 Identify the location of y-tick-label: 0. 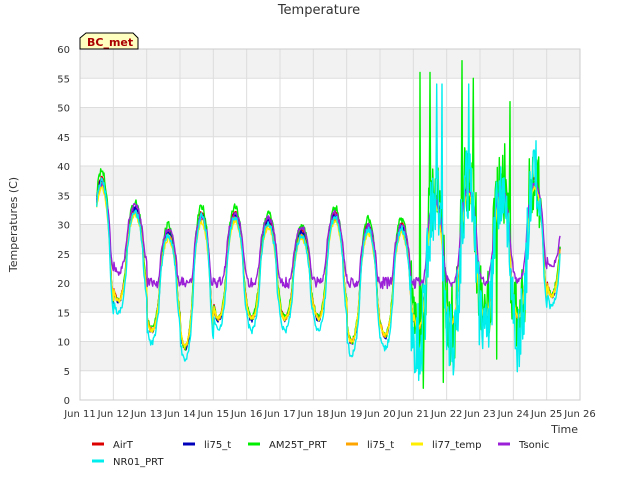
(67, 401).